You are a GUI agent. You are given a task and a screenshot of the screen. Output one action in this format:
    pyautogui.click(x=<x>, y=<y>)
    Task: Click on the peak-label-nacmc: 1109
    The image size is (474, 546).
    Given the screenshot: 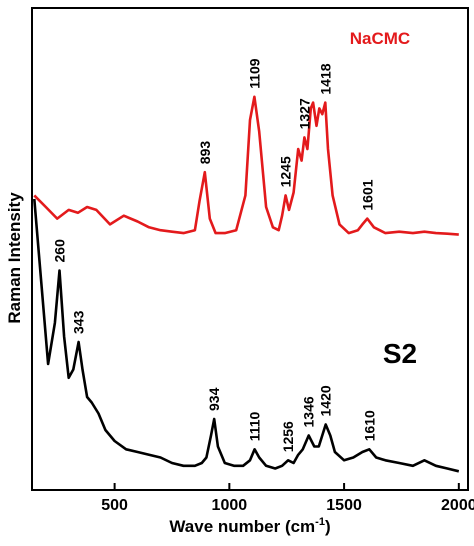 What is the action you would take?
    pyautogui.click(x=254, y=73)
    